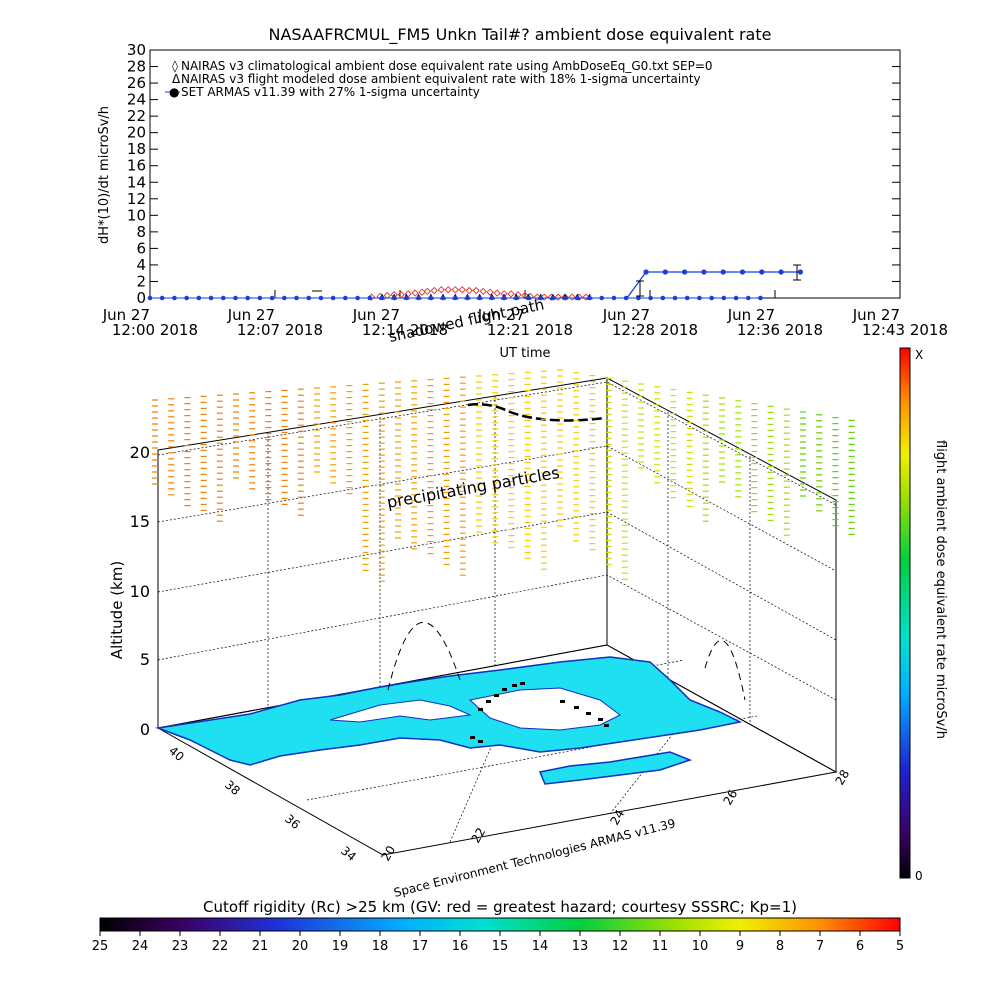 The height and width of the screenshot is (1000, 1000). I want to click on y-tick-label: 12, so click(136, 199).